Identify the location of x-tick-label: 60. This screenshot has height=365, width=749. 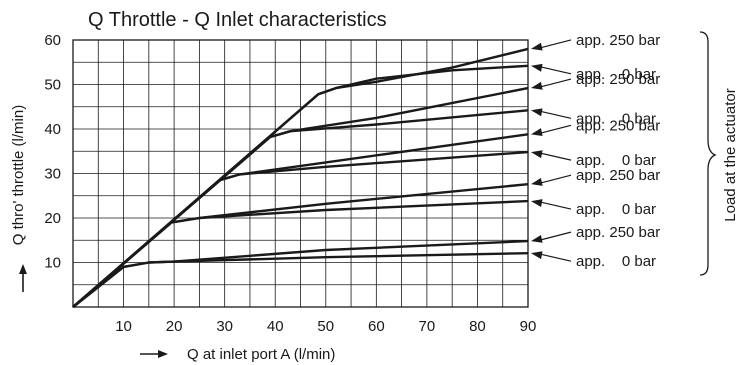
(376, 326).